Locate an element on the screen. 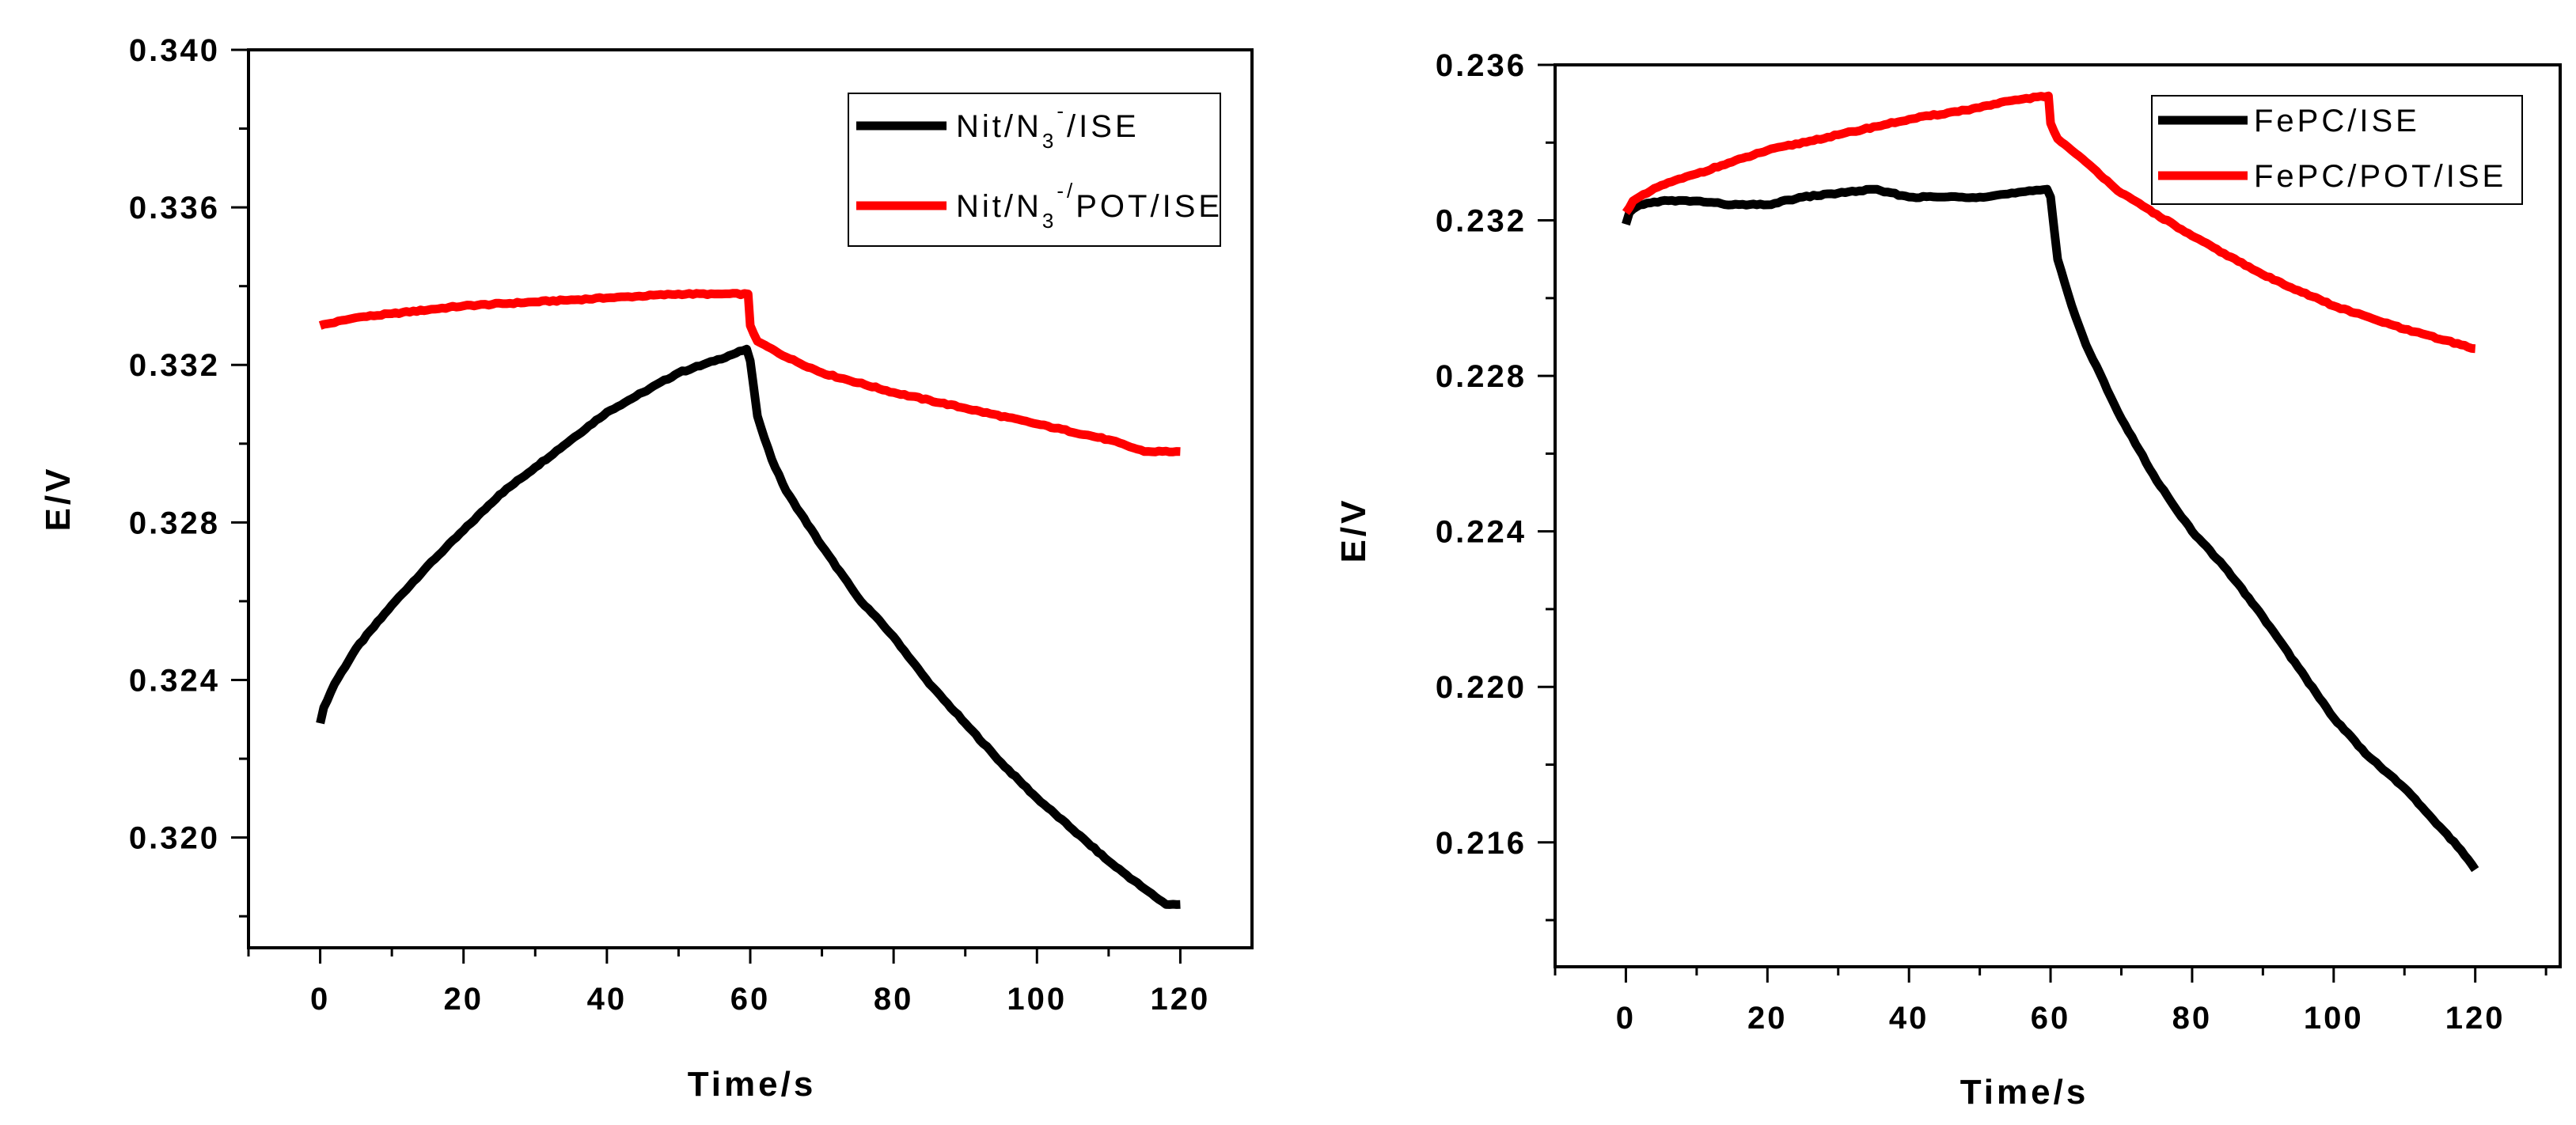  left-x-tick-labels: 0 20 40 60 80 100 120 is located at coordinates (760, 999).